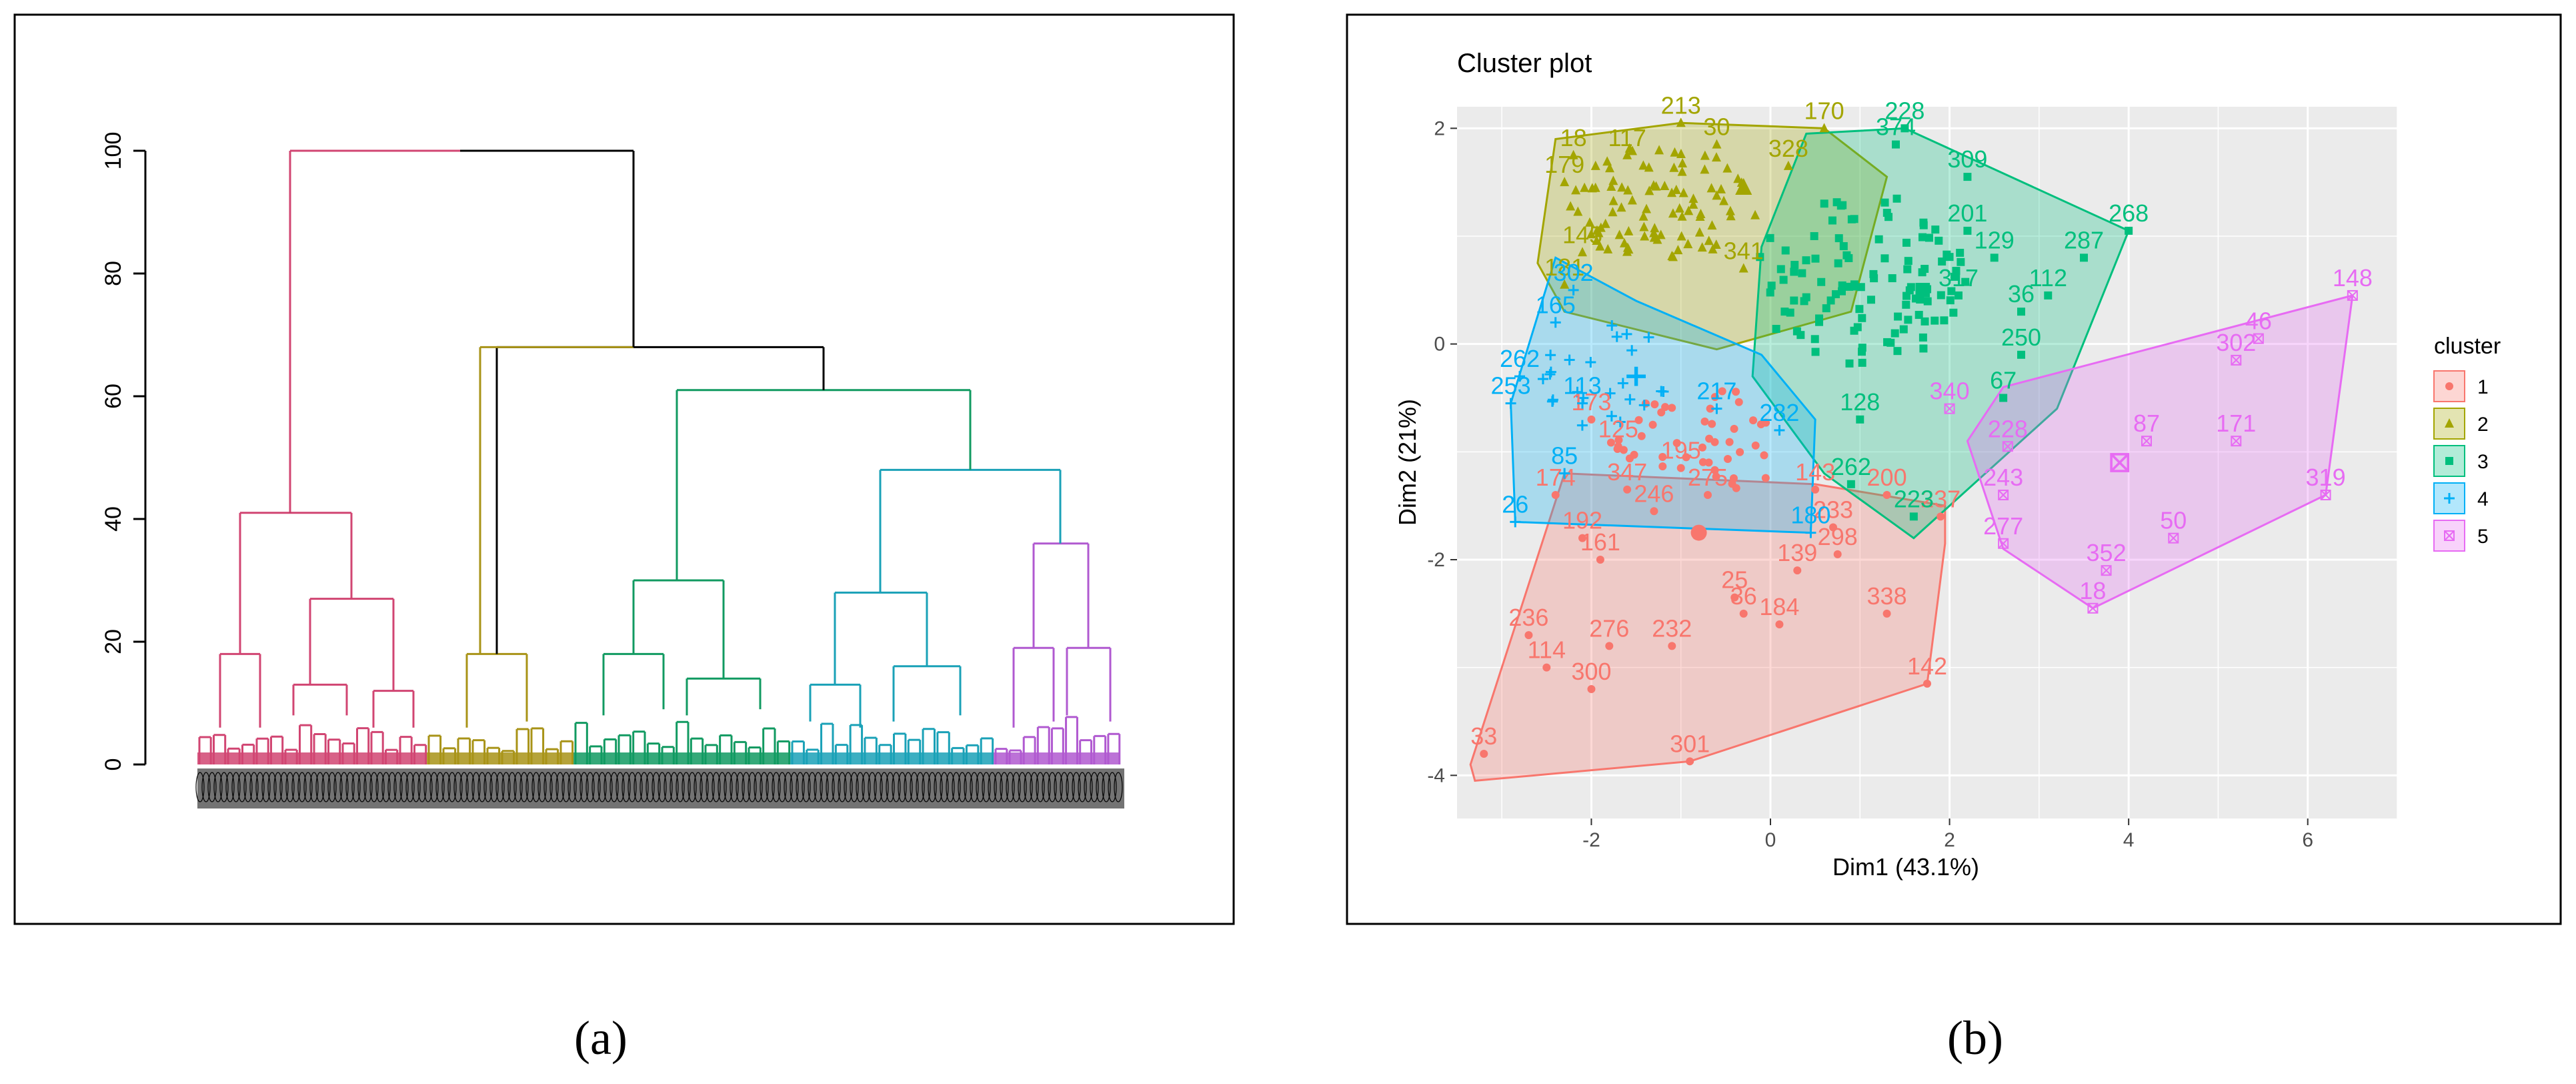 This screenshot has width=2576, height=1084. Describe the element at coordinates (1524, 64) in the screenshot. I see `plot-title: Cluster plot` at that location.